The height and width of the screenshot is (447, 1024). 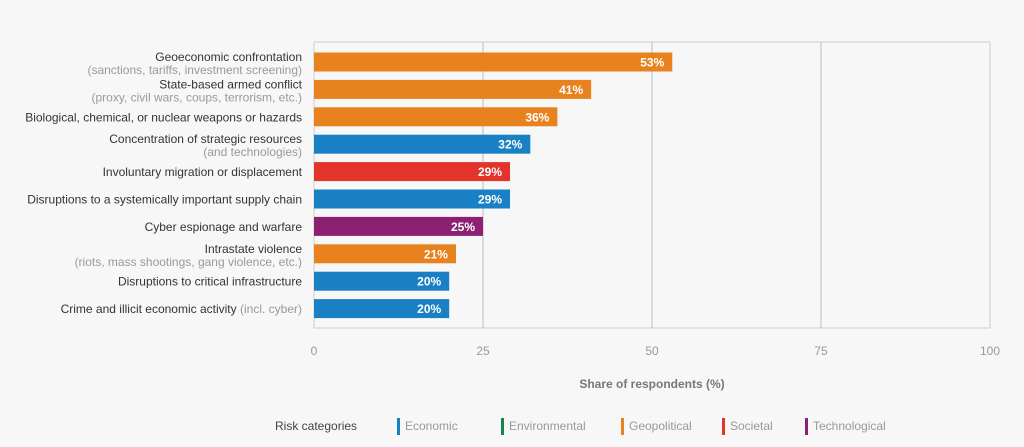 What do you see at coordinates (254, 249) in the screenshot?
I see `category-label: Intrastate violence` at bounding box center [254, 249].